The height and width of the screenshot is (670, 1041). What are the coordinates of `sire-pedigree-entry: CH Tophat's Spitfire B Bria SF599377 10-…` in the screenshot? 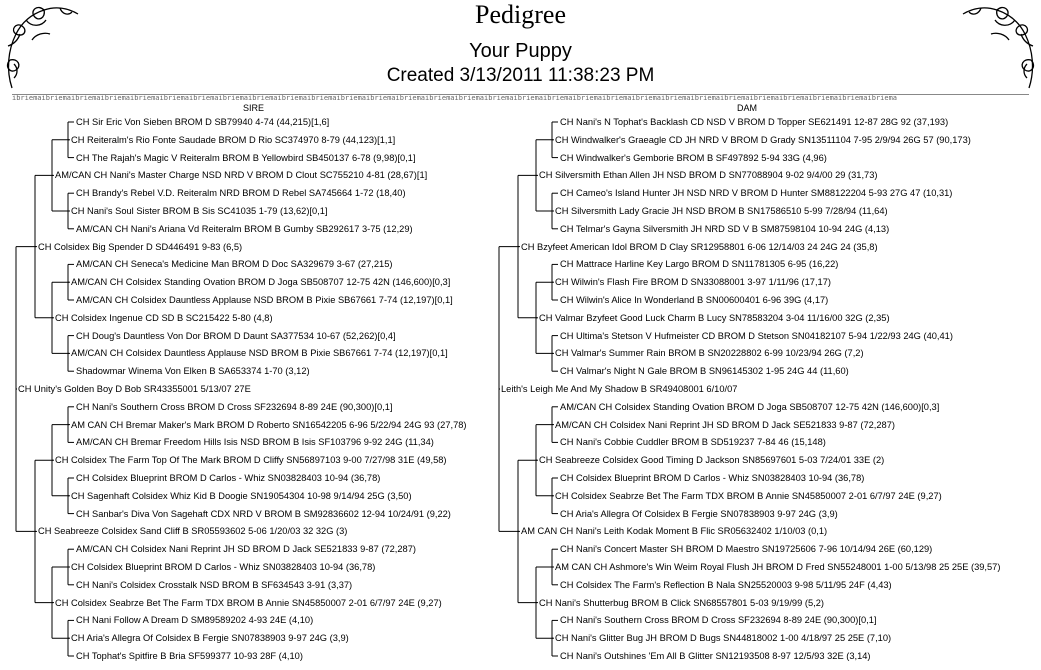 It's located at (189, 656).